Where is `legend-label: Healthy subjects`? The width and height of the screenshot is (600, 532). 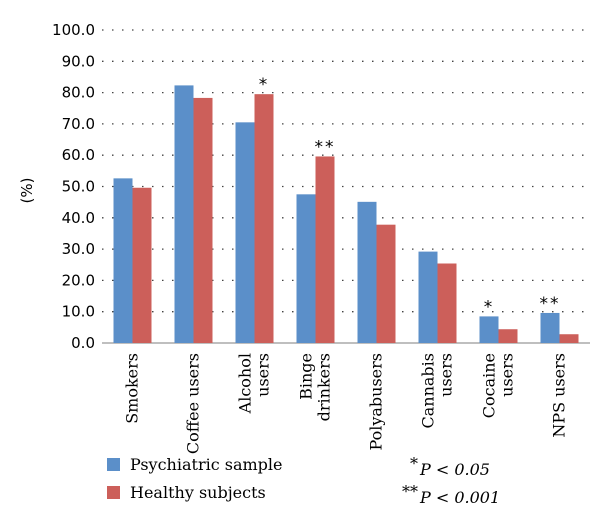
legend-label: Healthy subjects is located at coordinates (198, 492).